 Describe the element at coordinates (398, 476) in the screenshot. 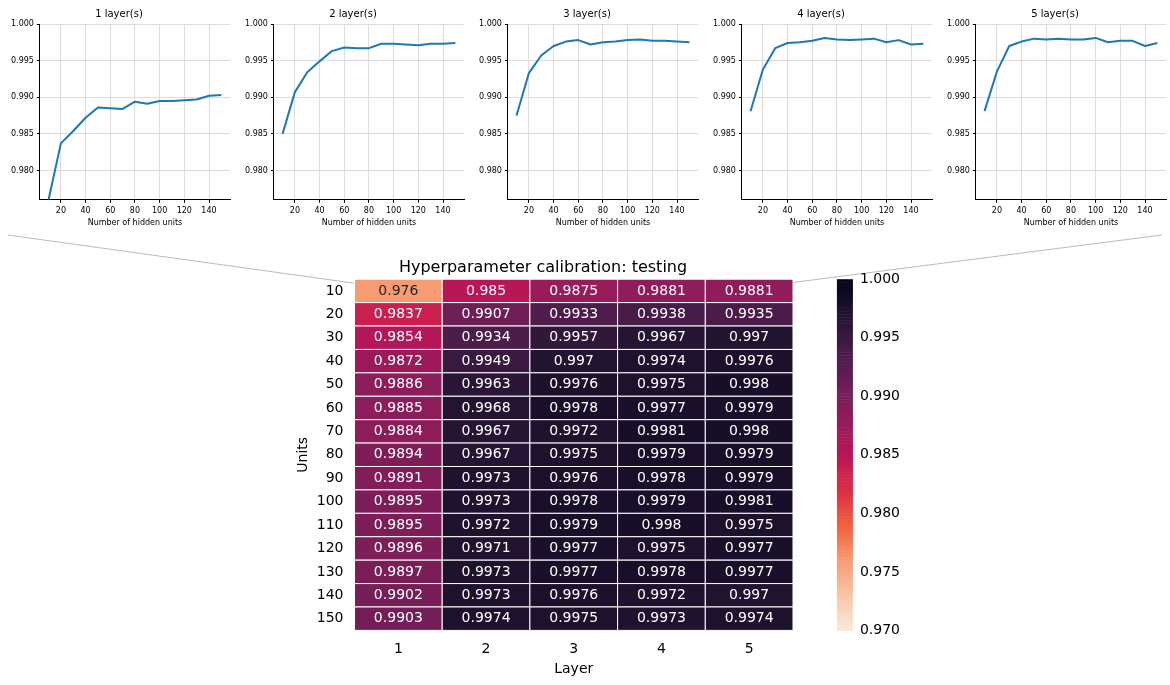

I see `data-label: 0.9891` at that location.